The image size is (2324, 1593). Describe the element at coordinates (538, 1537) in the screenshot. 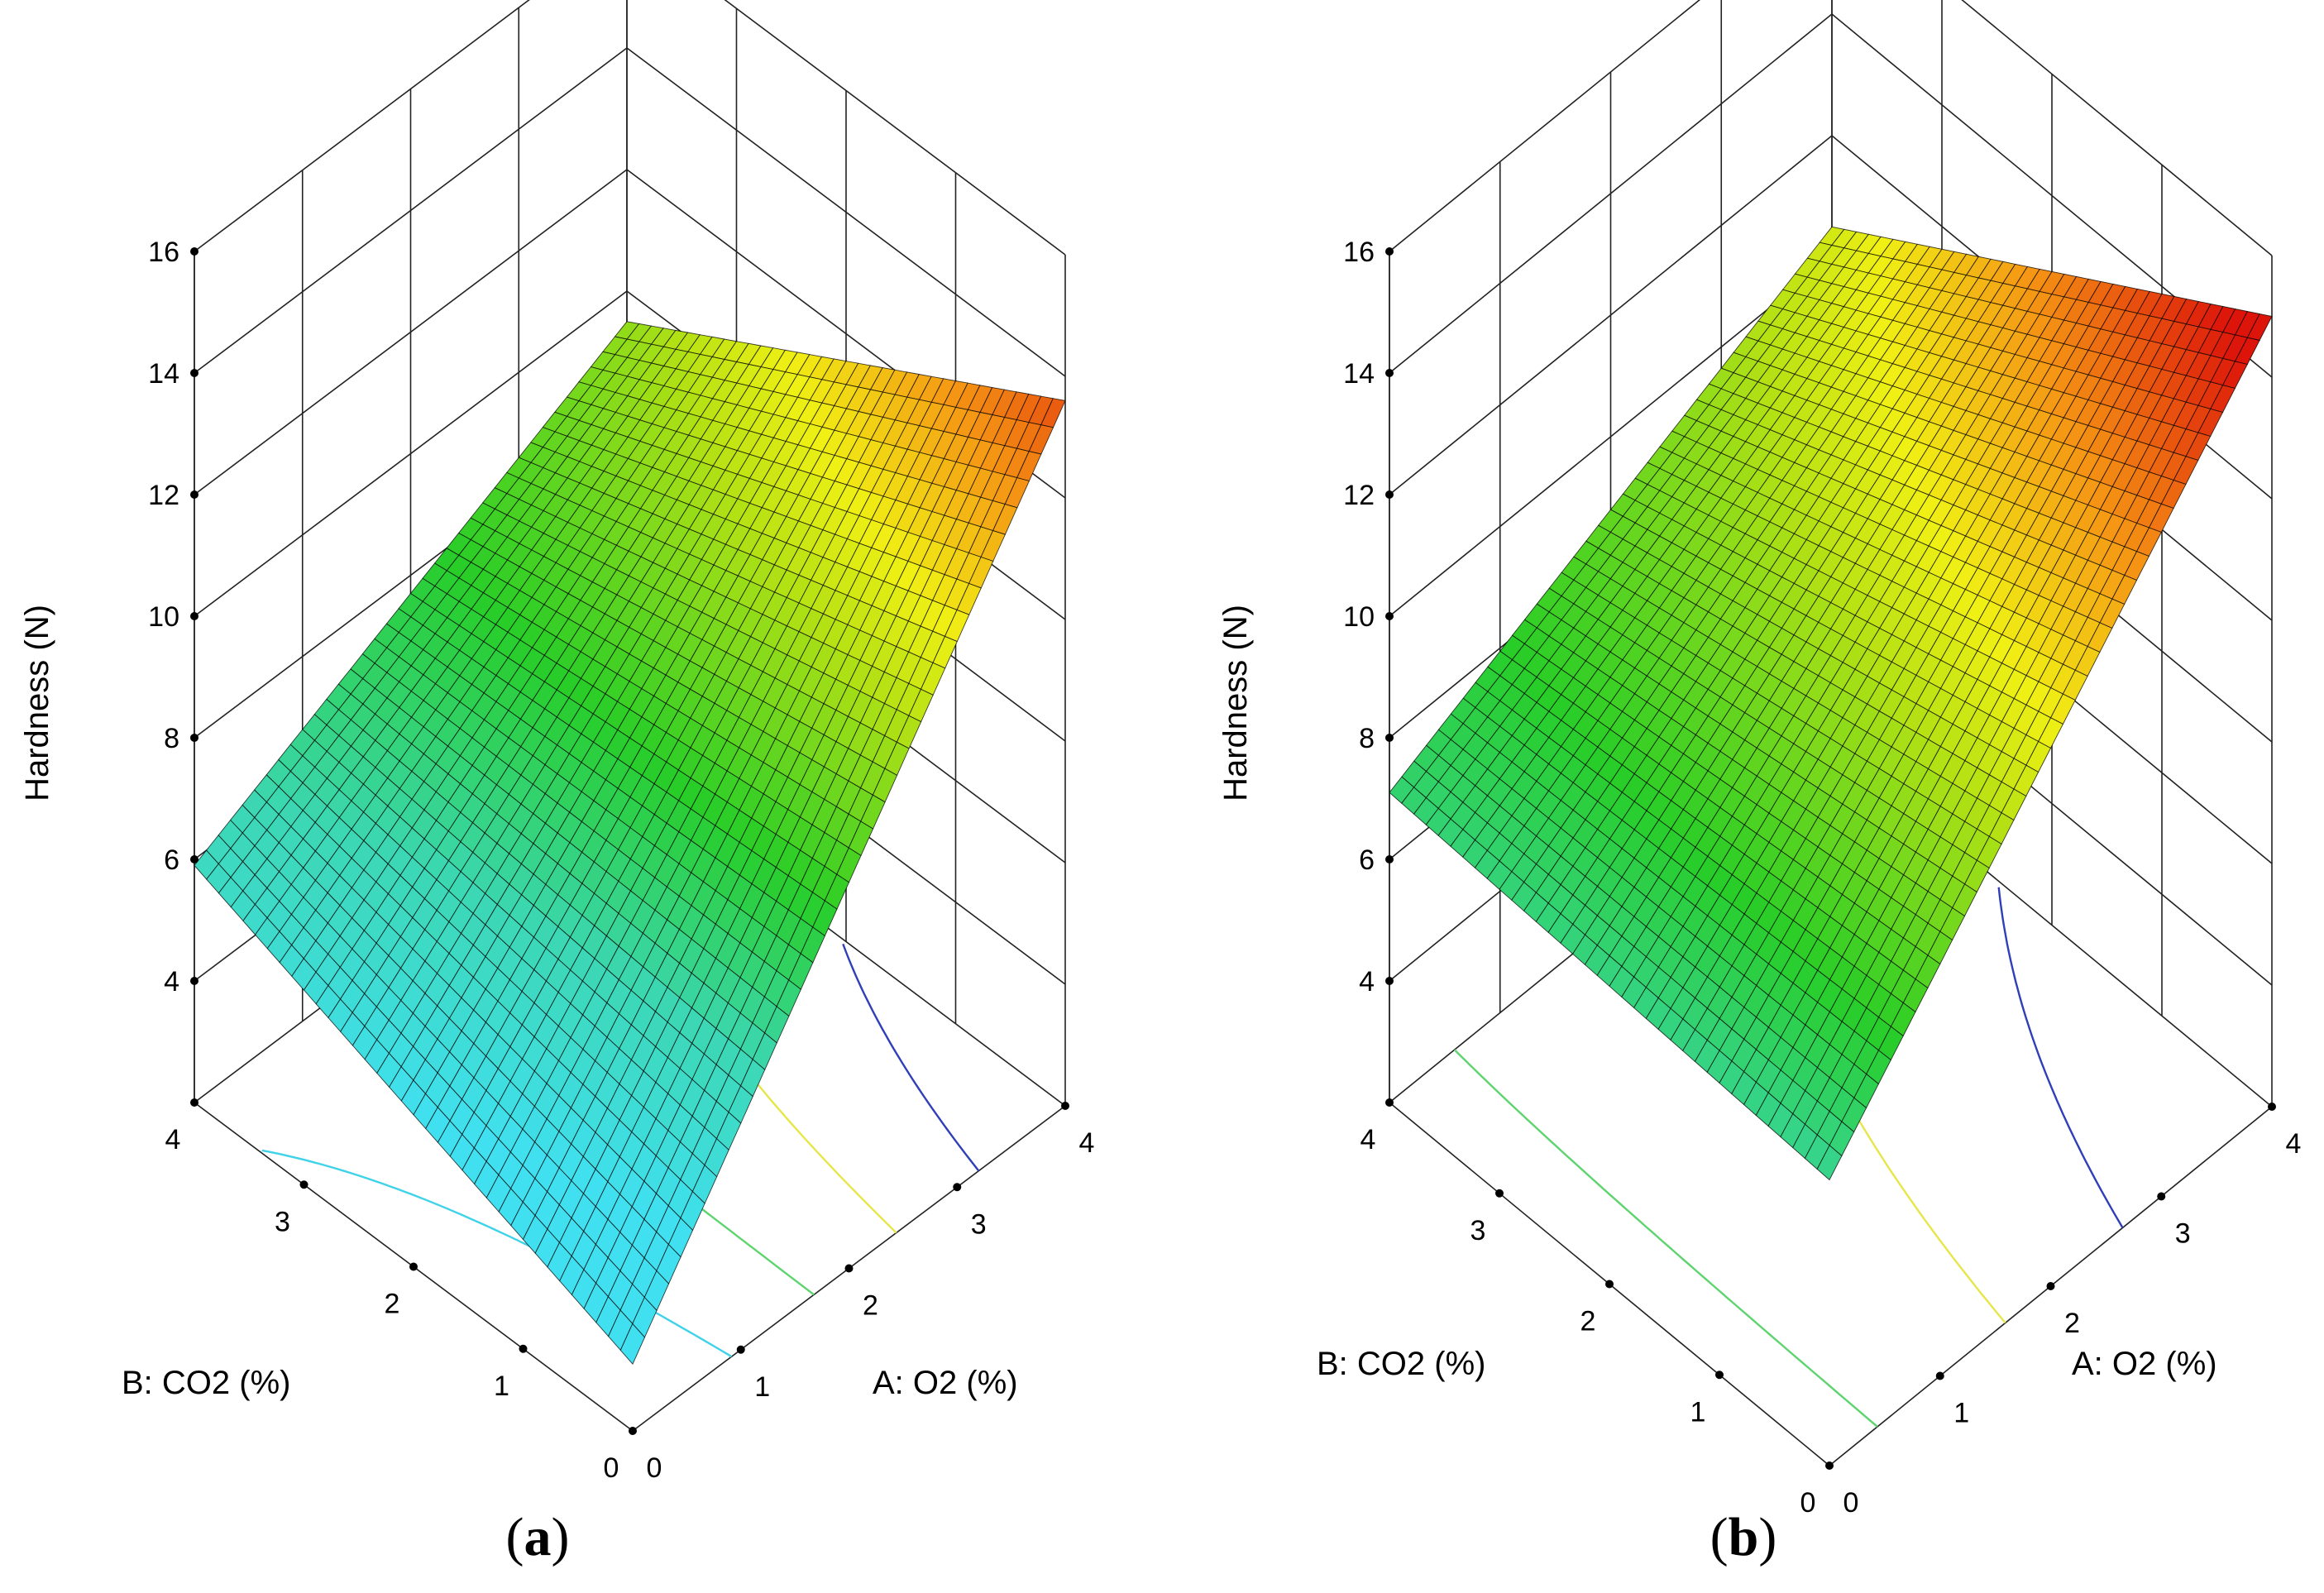

I see `panel-label: (a)` at that location.